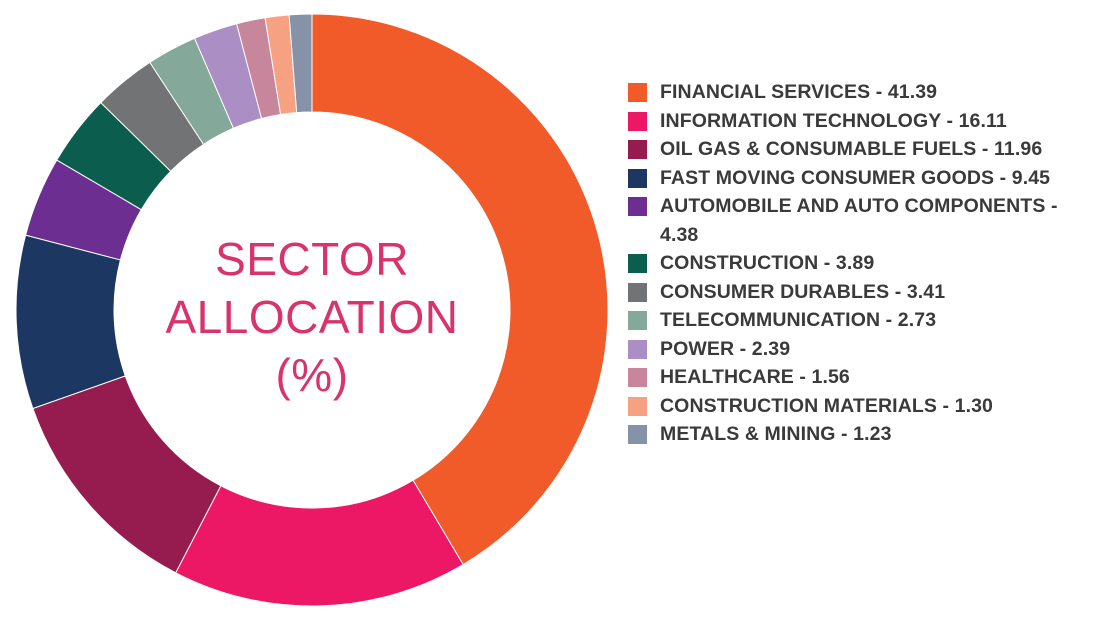 The height and width of the screenshot is (624, 1109). Describe the element at coordinates (798, 320) in the screenshot. I see `legend-label: TELECOMMUNICATION - 2.73` at that location.